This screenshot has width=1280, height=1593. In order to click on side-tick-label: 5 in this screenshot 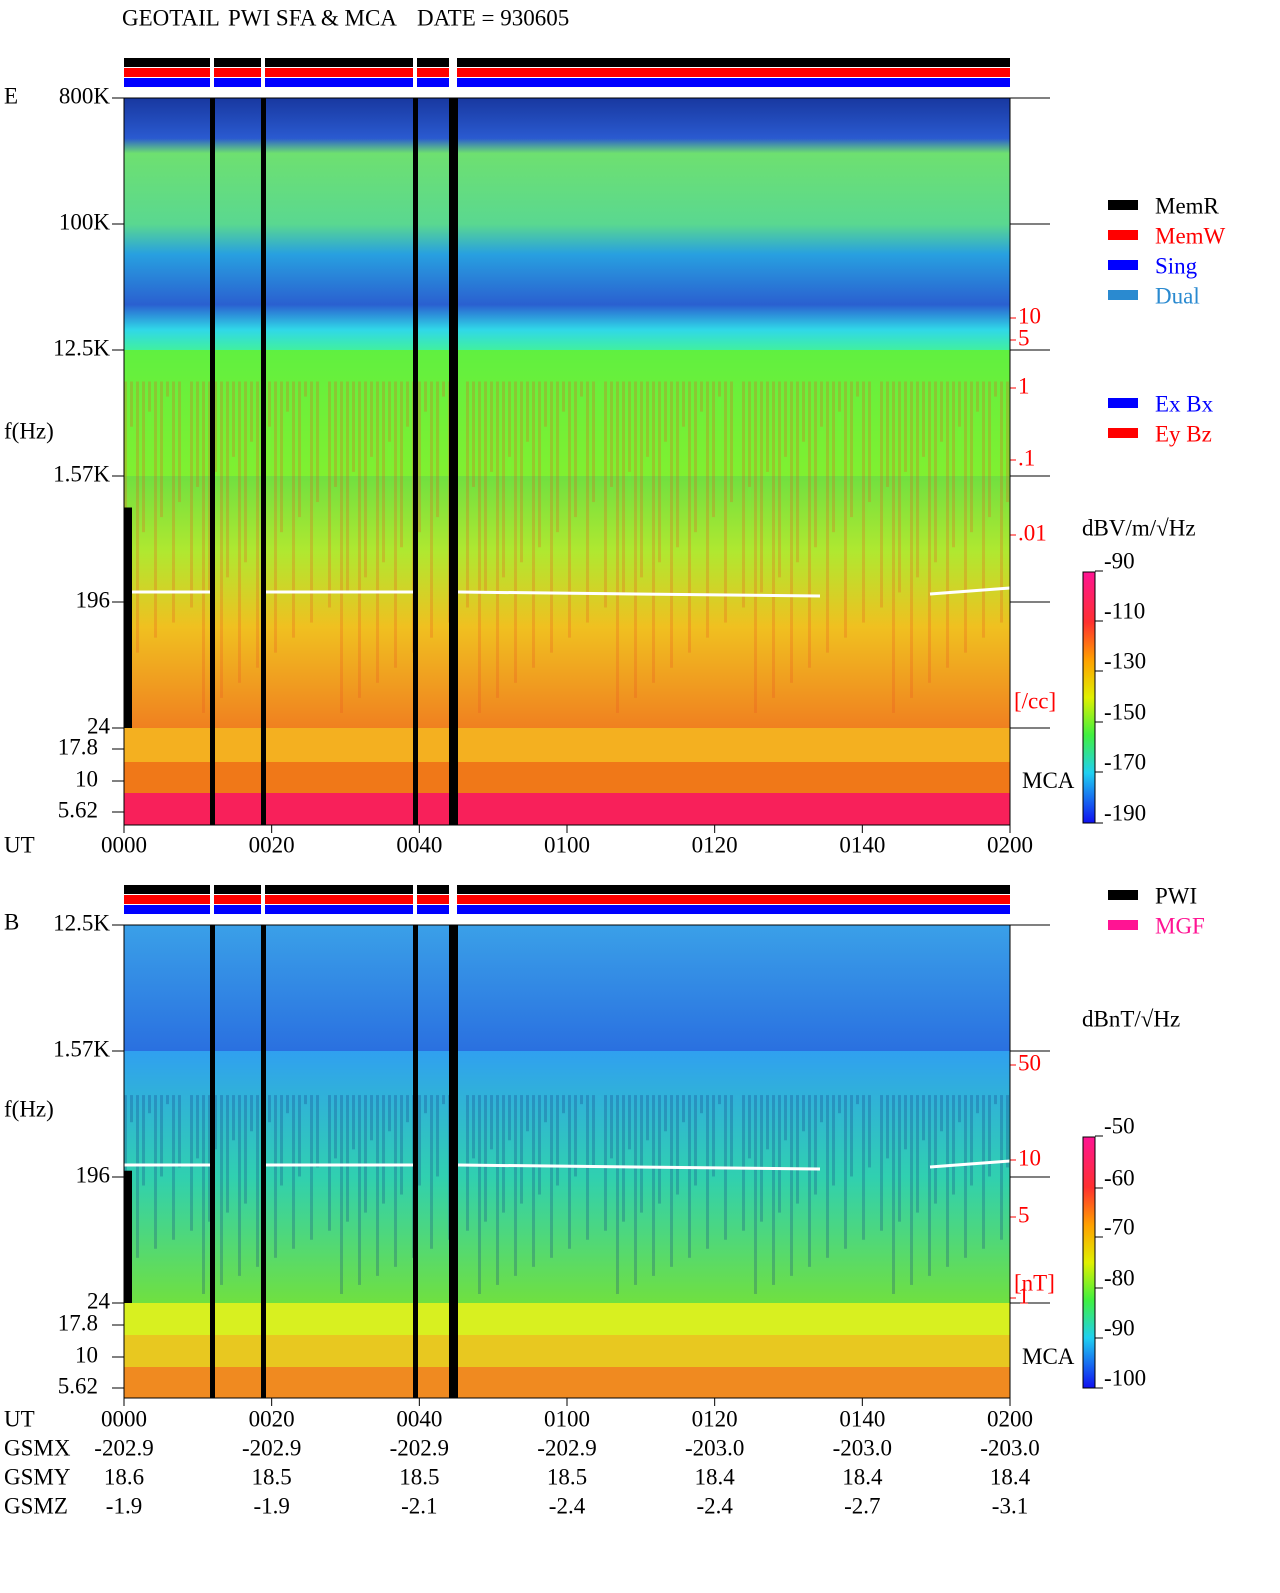, I will do `click(1024, 337)`.